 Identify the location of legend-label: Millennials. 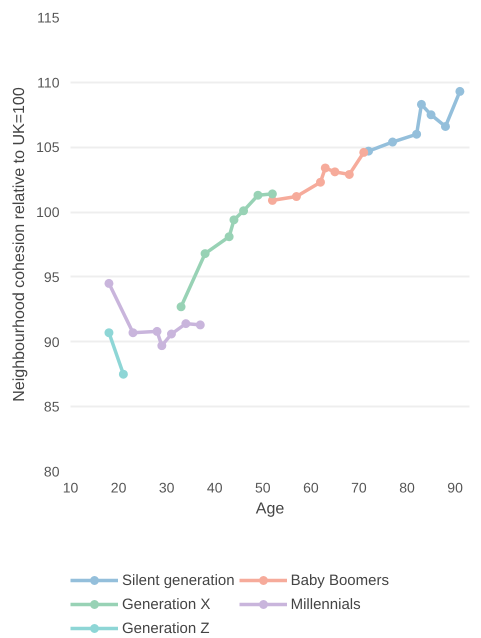
(325, 604).